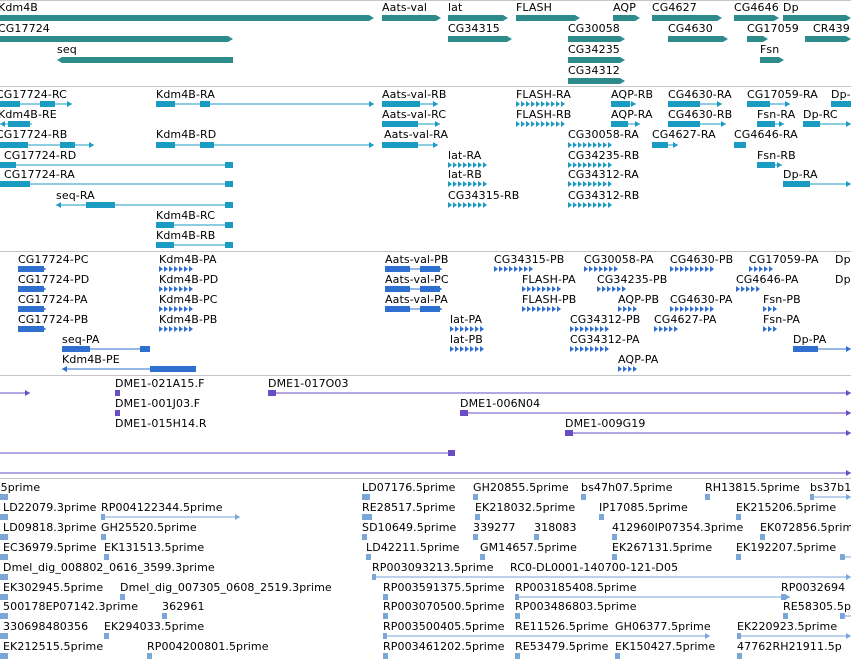  What do you see at coordinates (162, 507) in the screenshot?
I see `est-label: RP004122344.5prime` at bounding box center [162, 507].